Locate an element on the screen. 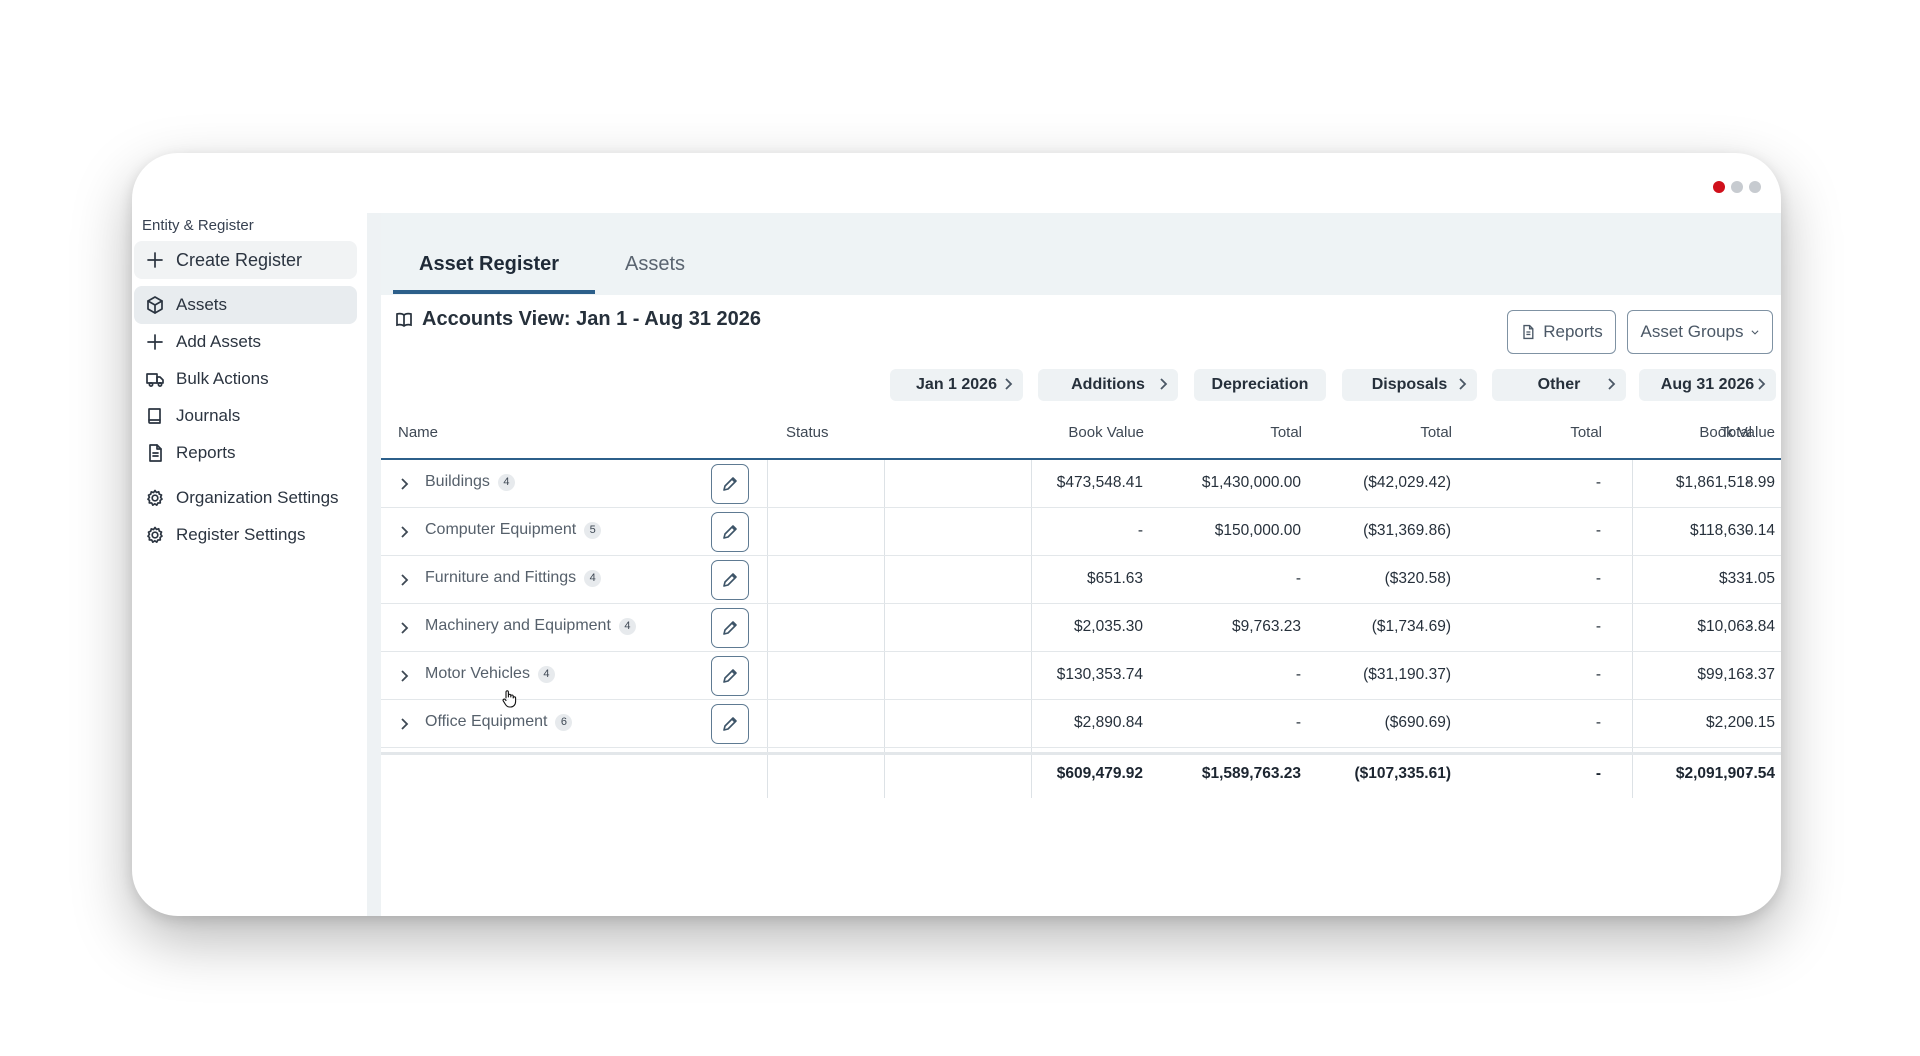 The image size is (1920, 1056). column-header-depreciation-total: Total is located at coordinates (1436, 432).